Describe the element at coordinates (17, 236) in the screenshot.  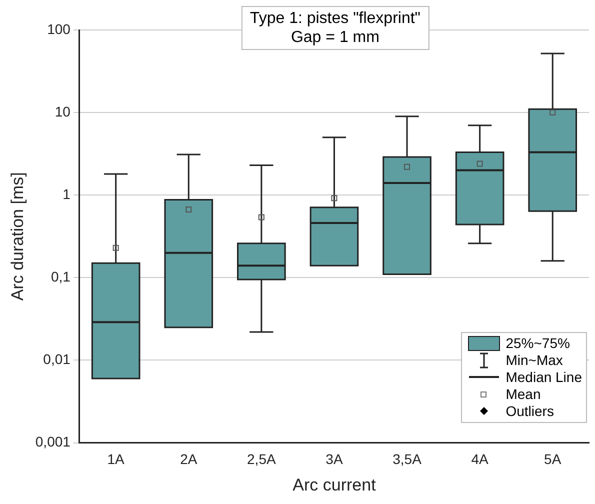
I see `y-axis-title: Arc duration [ms]` at that location.